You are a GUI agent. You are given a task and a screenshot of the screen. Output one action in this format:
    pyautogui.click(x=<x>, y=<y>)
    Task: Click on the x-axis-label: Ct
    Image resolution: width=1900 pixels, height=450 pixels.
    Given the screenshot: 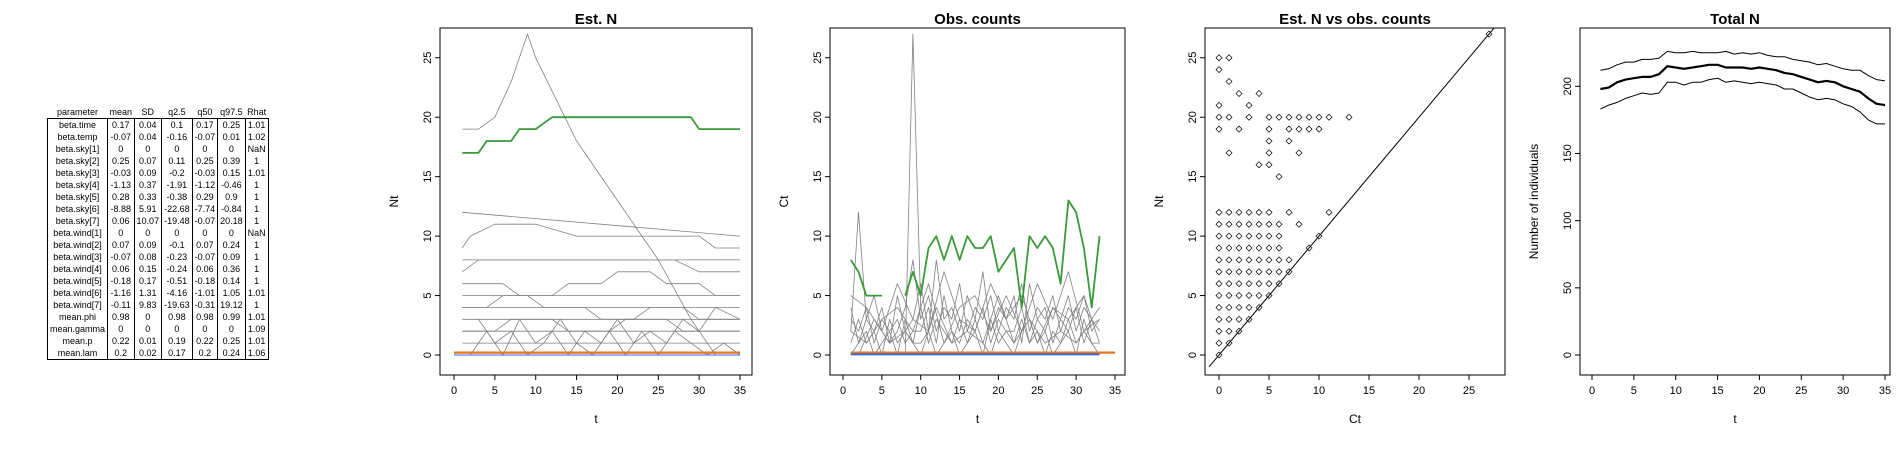 What is the action you would take?
    pyautogui.click(x=1355, y=419)
    